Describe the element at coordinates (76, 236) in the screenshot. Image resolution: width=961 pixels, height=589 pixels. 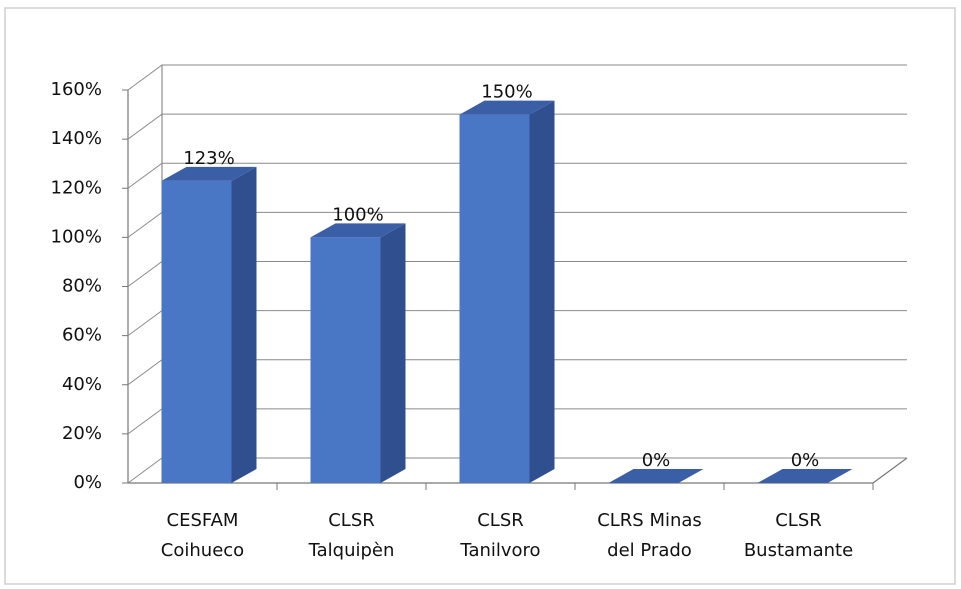
I see `y-tick-label: 100%` at that location.